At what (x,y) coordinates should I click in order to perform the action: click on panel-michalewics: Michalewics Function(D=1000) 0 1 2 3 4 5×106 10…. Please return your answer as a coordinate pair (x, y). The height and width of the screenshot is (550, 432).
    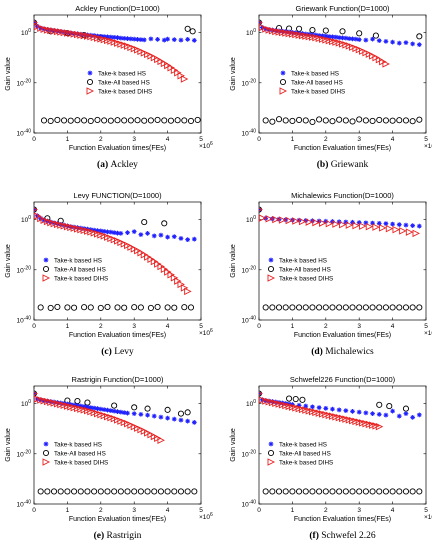
    Looking at the image, I should click on (331, 274).